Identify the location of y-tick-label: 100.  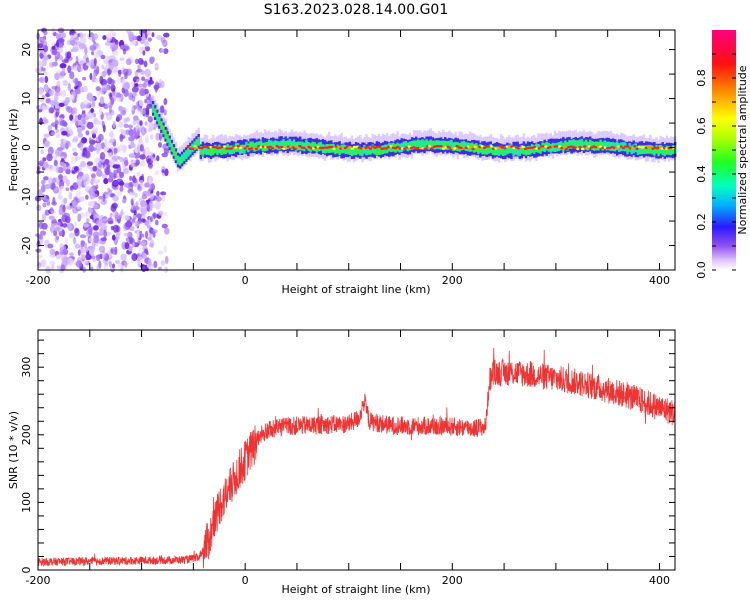
(26, 502).